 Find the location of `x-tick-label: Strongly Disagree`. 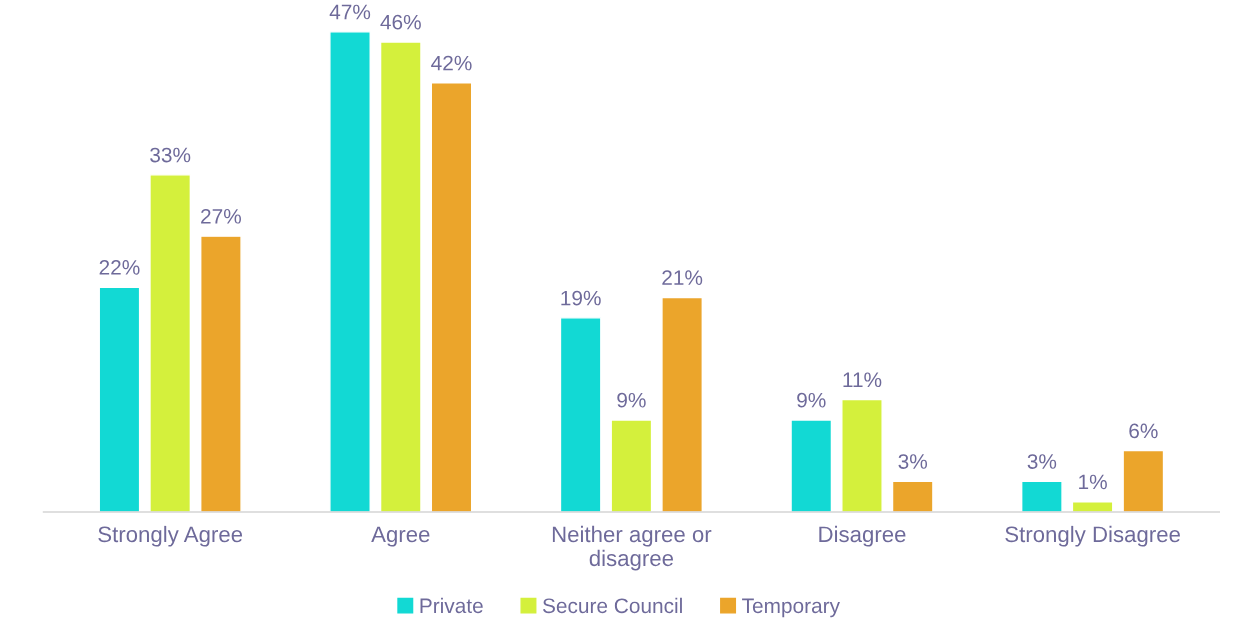

x-tick-label: Strongly Disagree is located at coordinates (1092, 536).